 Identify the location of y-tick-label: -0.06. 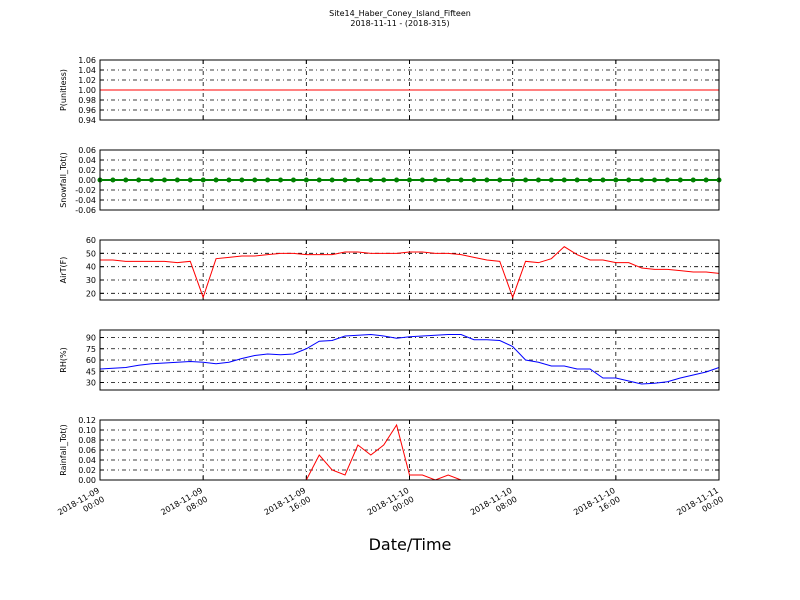
(85, 210).